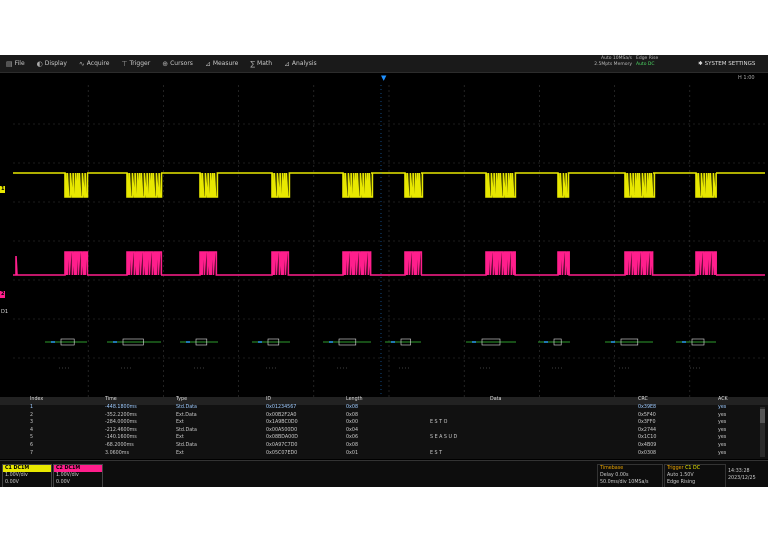 The height and width of the screenshot is (543, 768). What do you see at coordinates (32, 445) in the screenshot?
I see `table-cell: 6` at bounding box center [32, 445].